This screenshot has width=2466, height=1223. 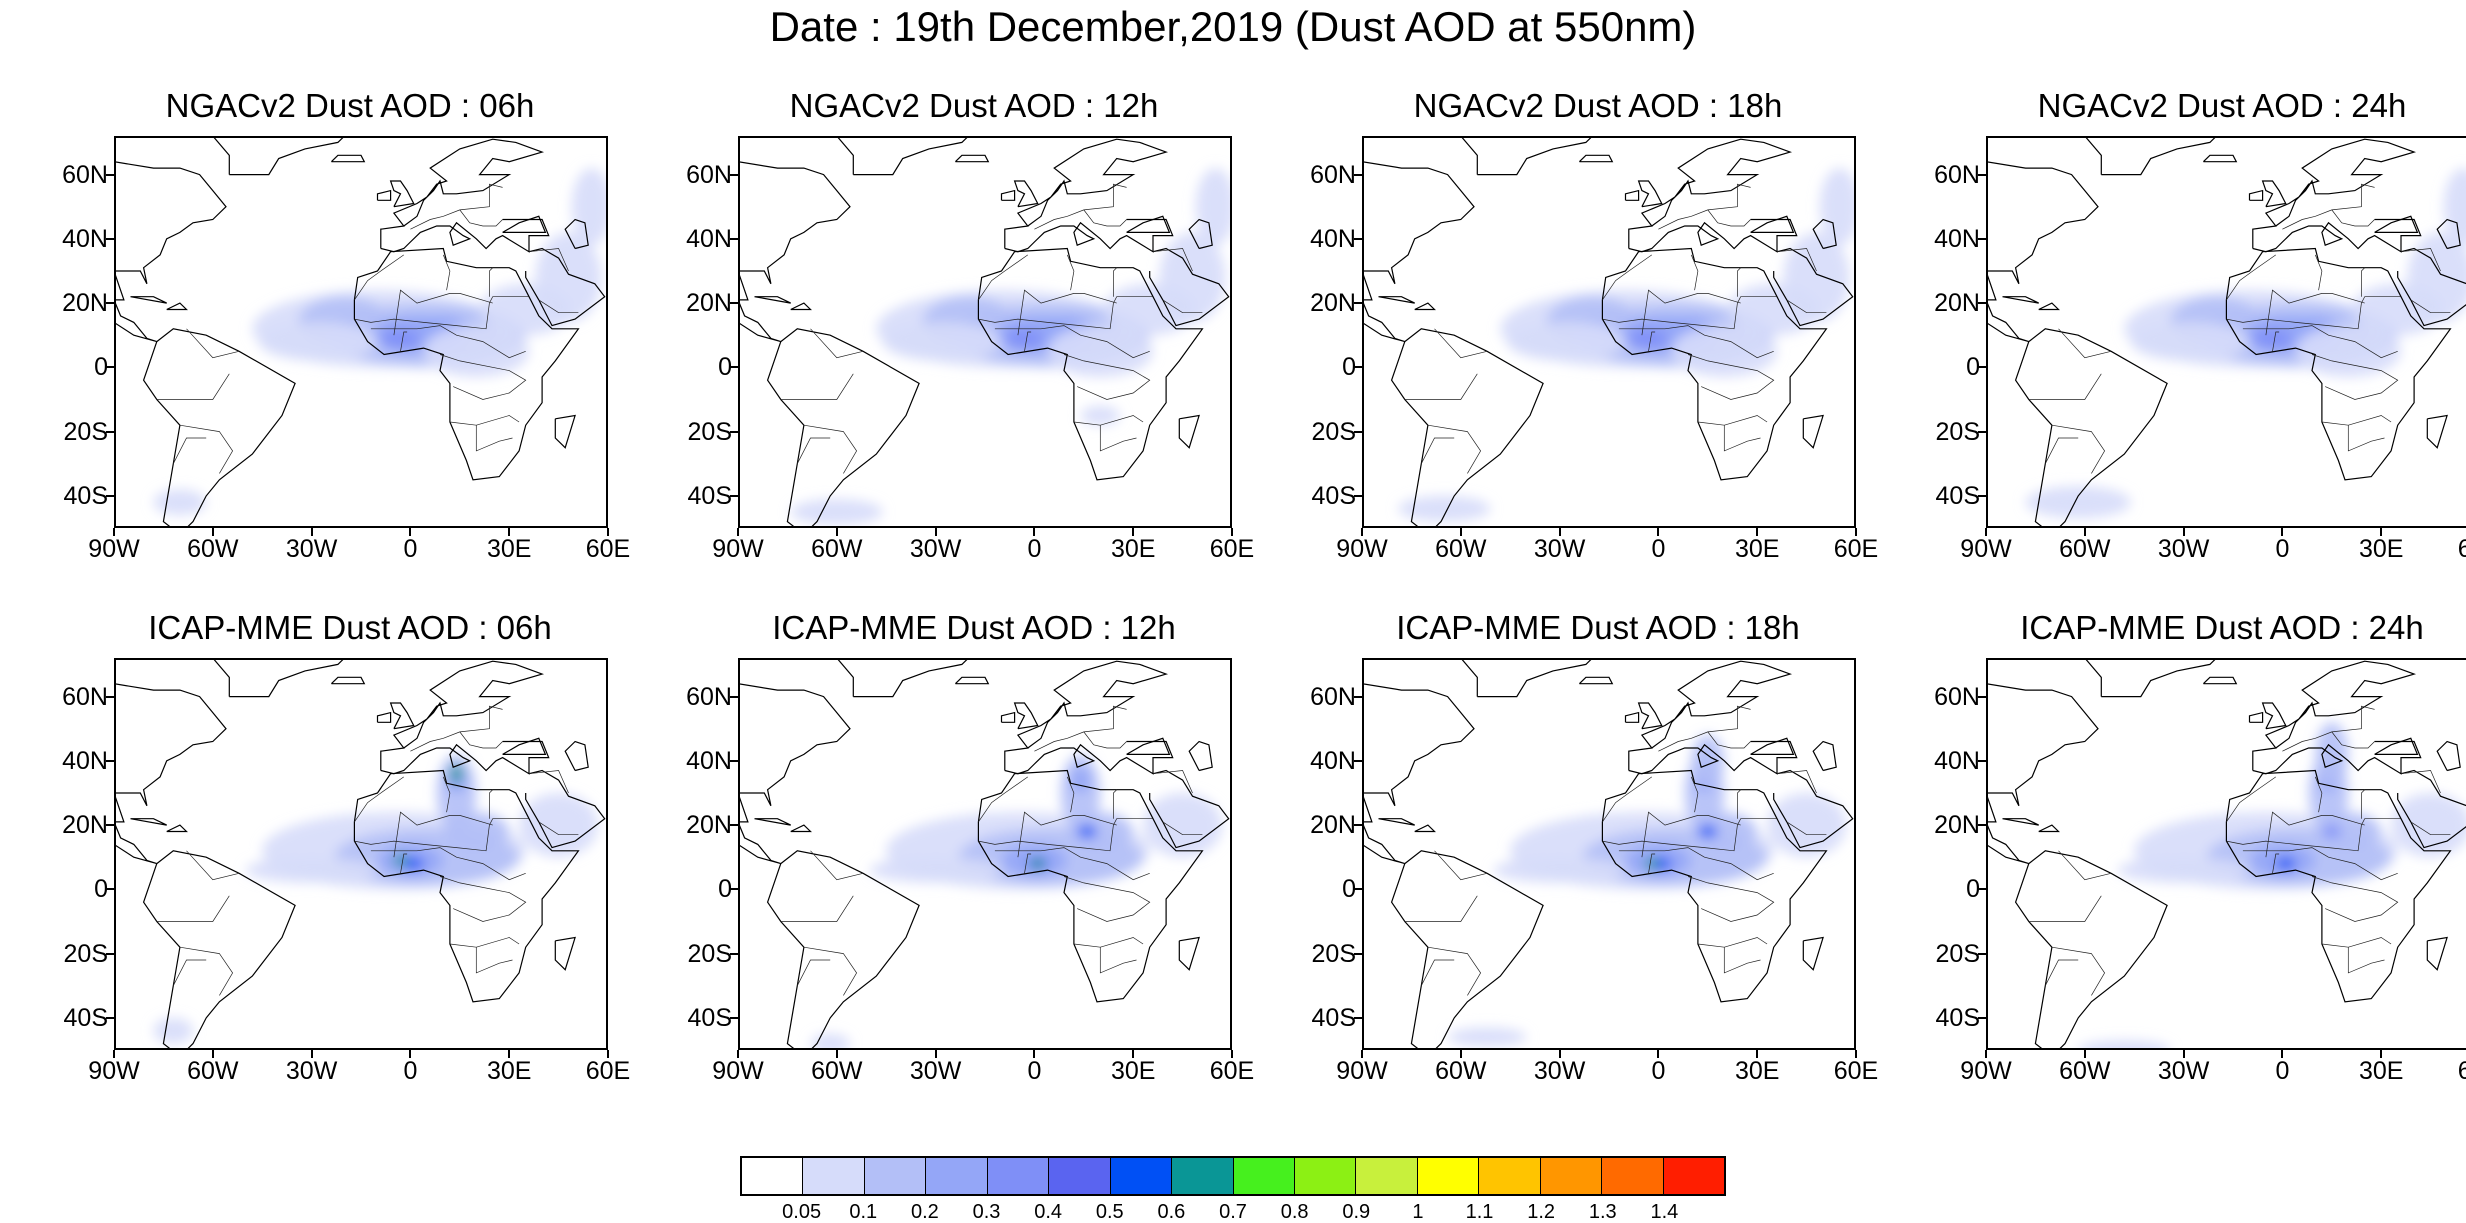 What do you see at coordinates (1479, 1212) in the screenshot?
I see `colorbar-label: 1.1` at bounding box center [1479, 1212].